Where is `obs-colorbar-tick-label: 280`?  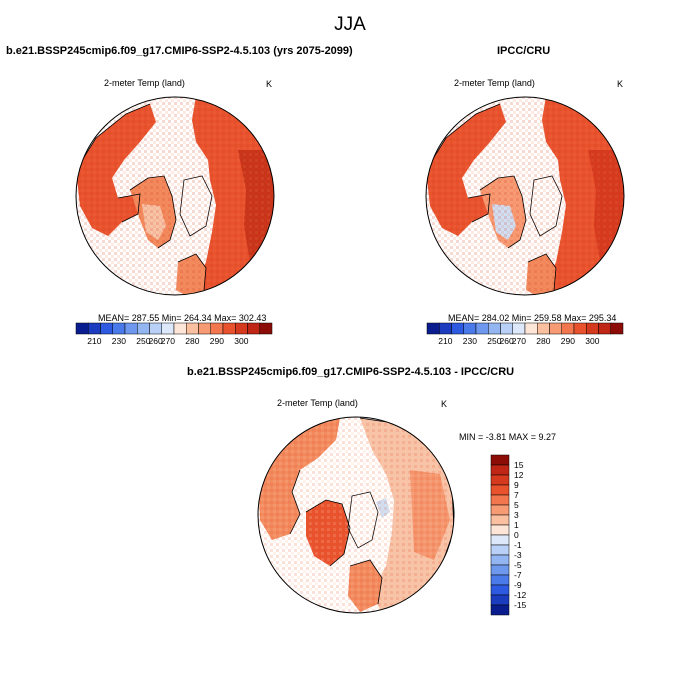
obs-colorbar-tick-label: 280 is located at coordinates (543, 341).